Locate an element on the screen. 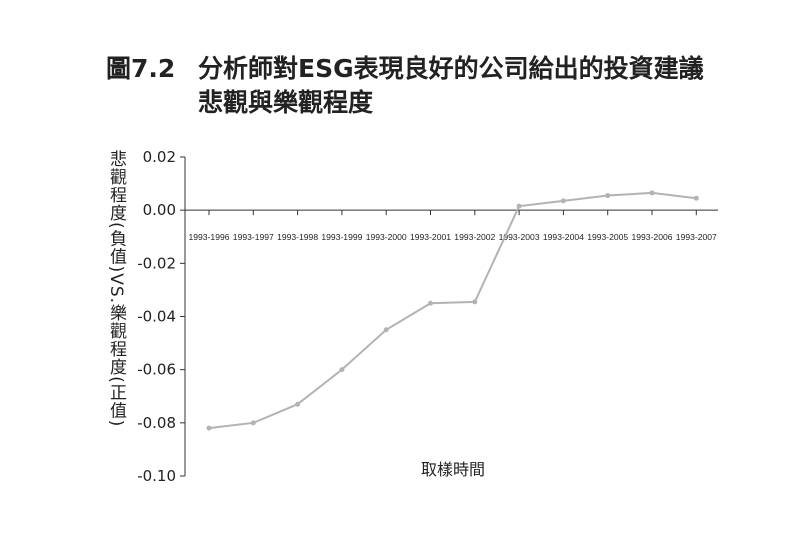 The image size is (800, 533). figure-number: 圖7.2 is located at coordinates (141, 68).